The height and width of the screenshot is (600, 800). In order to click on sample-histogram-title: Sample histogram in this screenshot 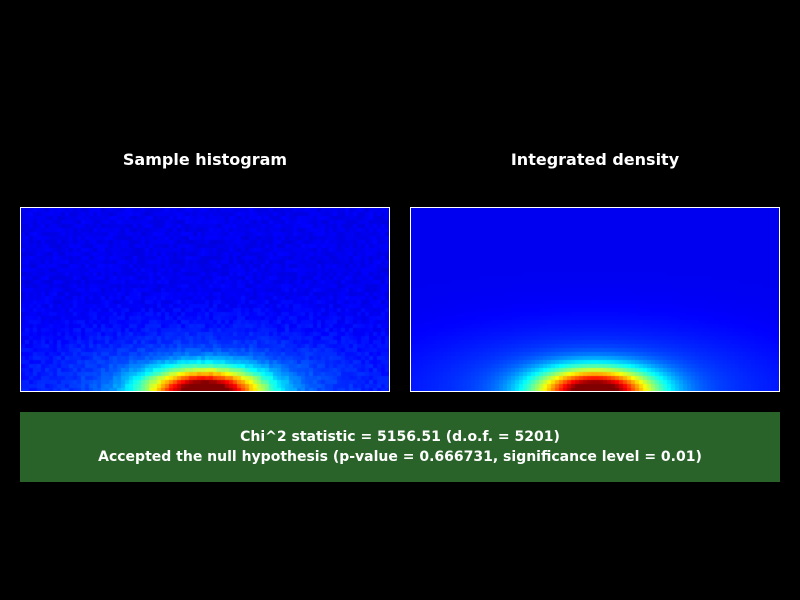, I will do `click(205, 159)`.